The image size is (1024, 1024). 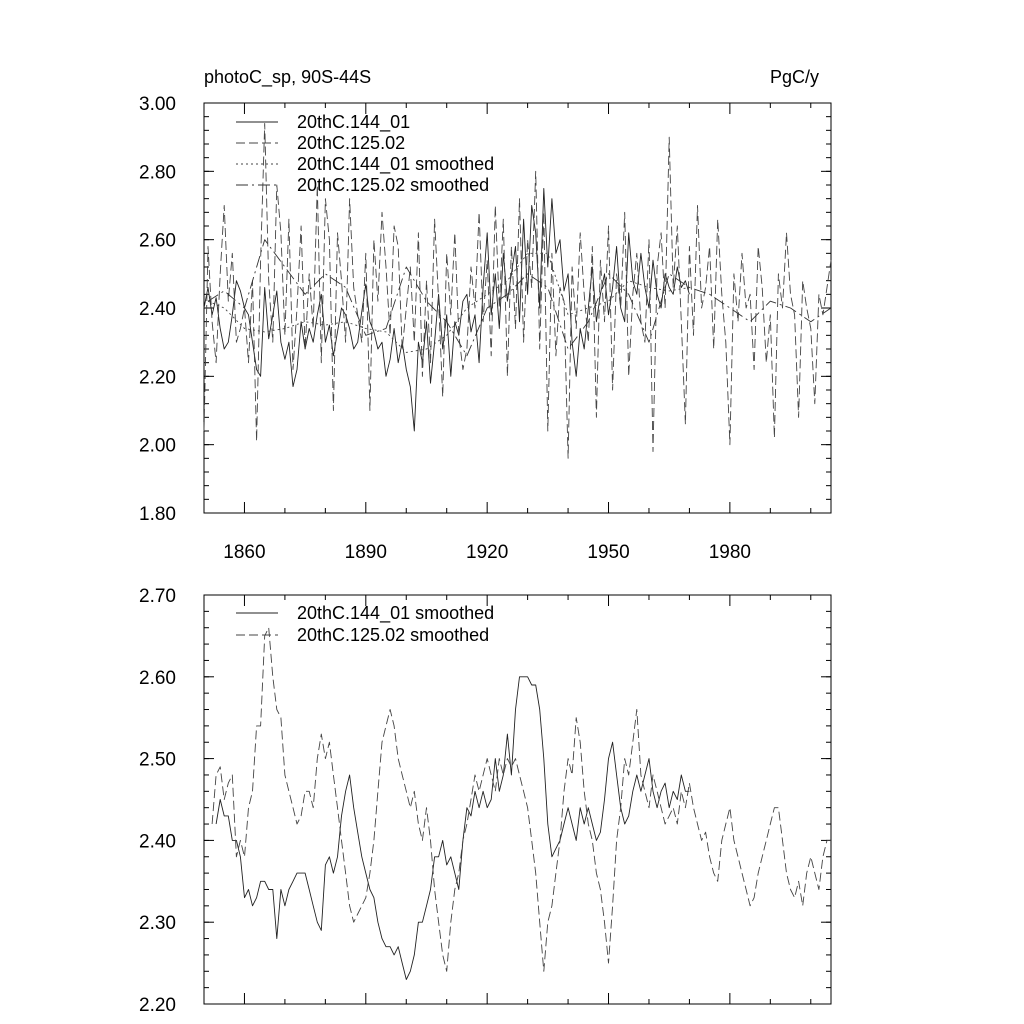 What do you see at coordinates (351, 143) in the screenshot?
I see `legend-label: 20thC.125.02` at bounding box center [351, 143].